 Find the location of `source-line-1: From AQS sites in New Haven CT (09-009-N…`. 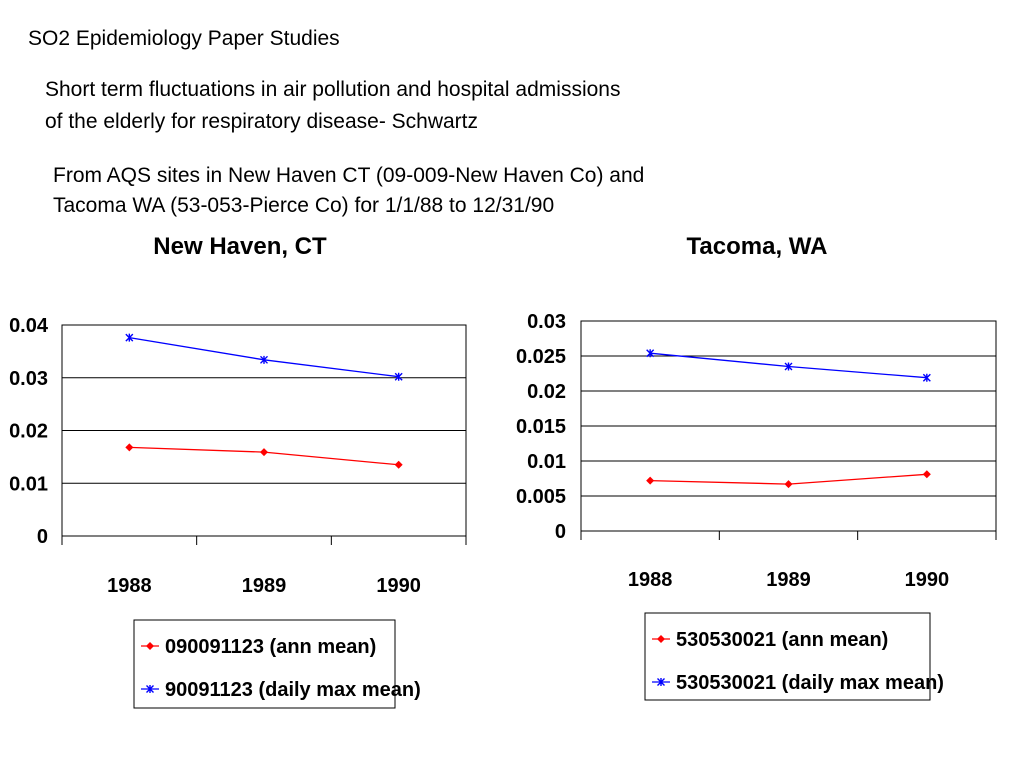

source-line-1: From AQS sites in New Haven CT (09-009-N… is located at coordinates (349, 175).